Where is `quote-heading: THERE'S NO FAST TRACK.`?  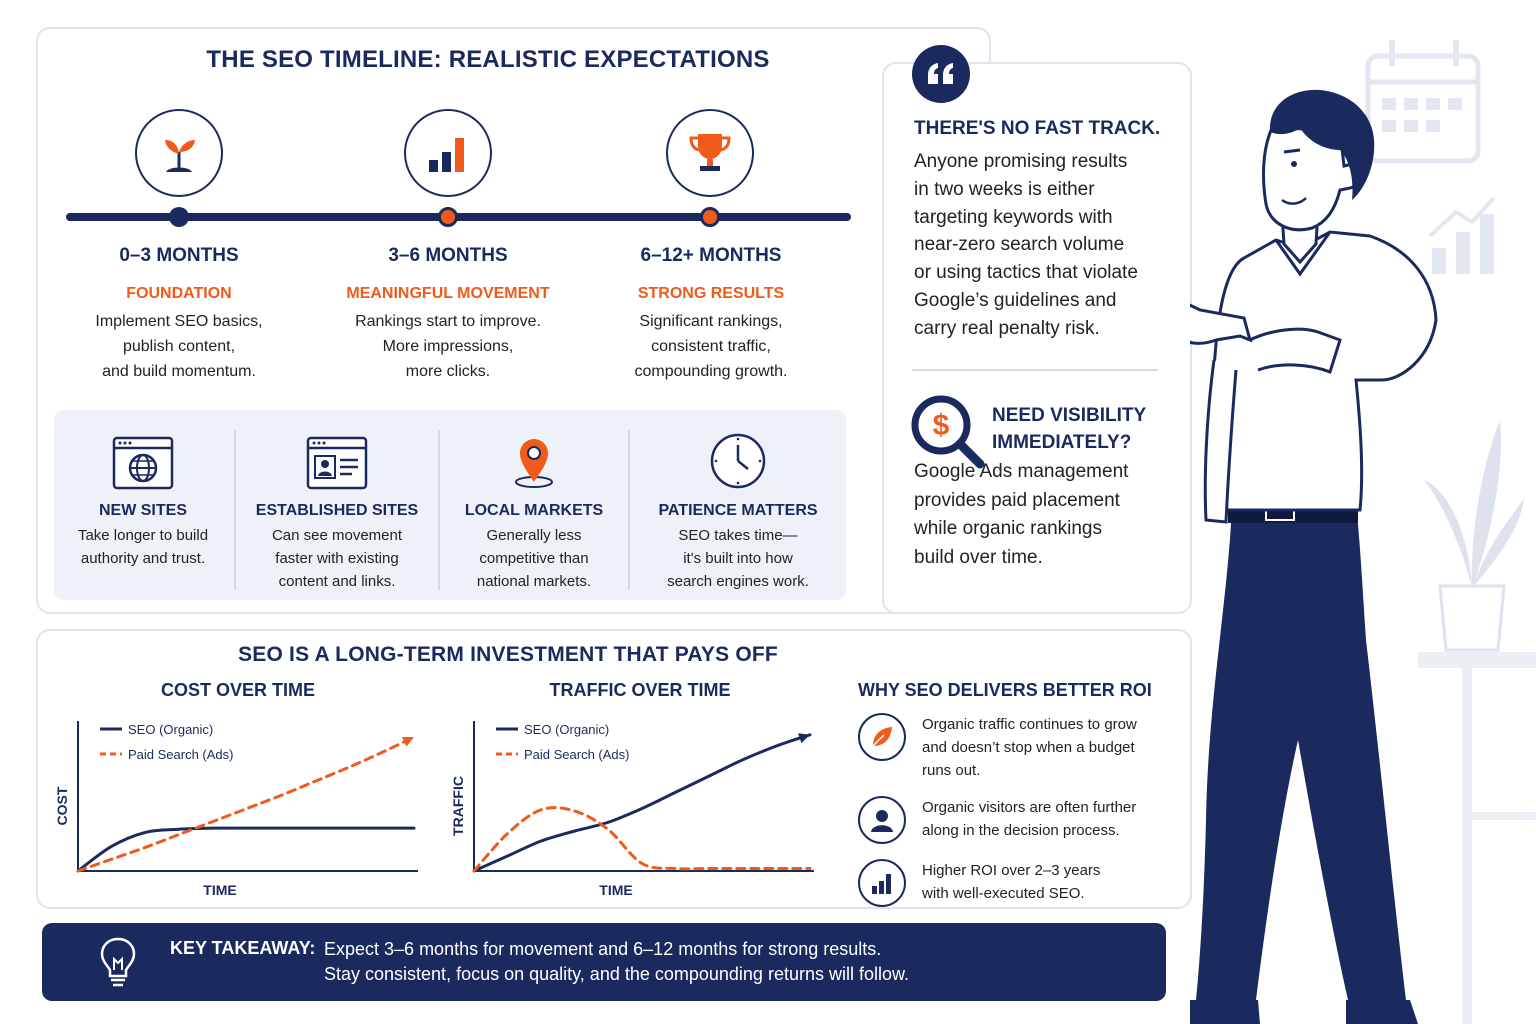
quote-heading: THERE'S NO FAST TRACK. is located at coordinates (1037, 128).